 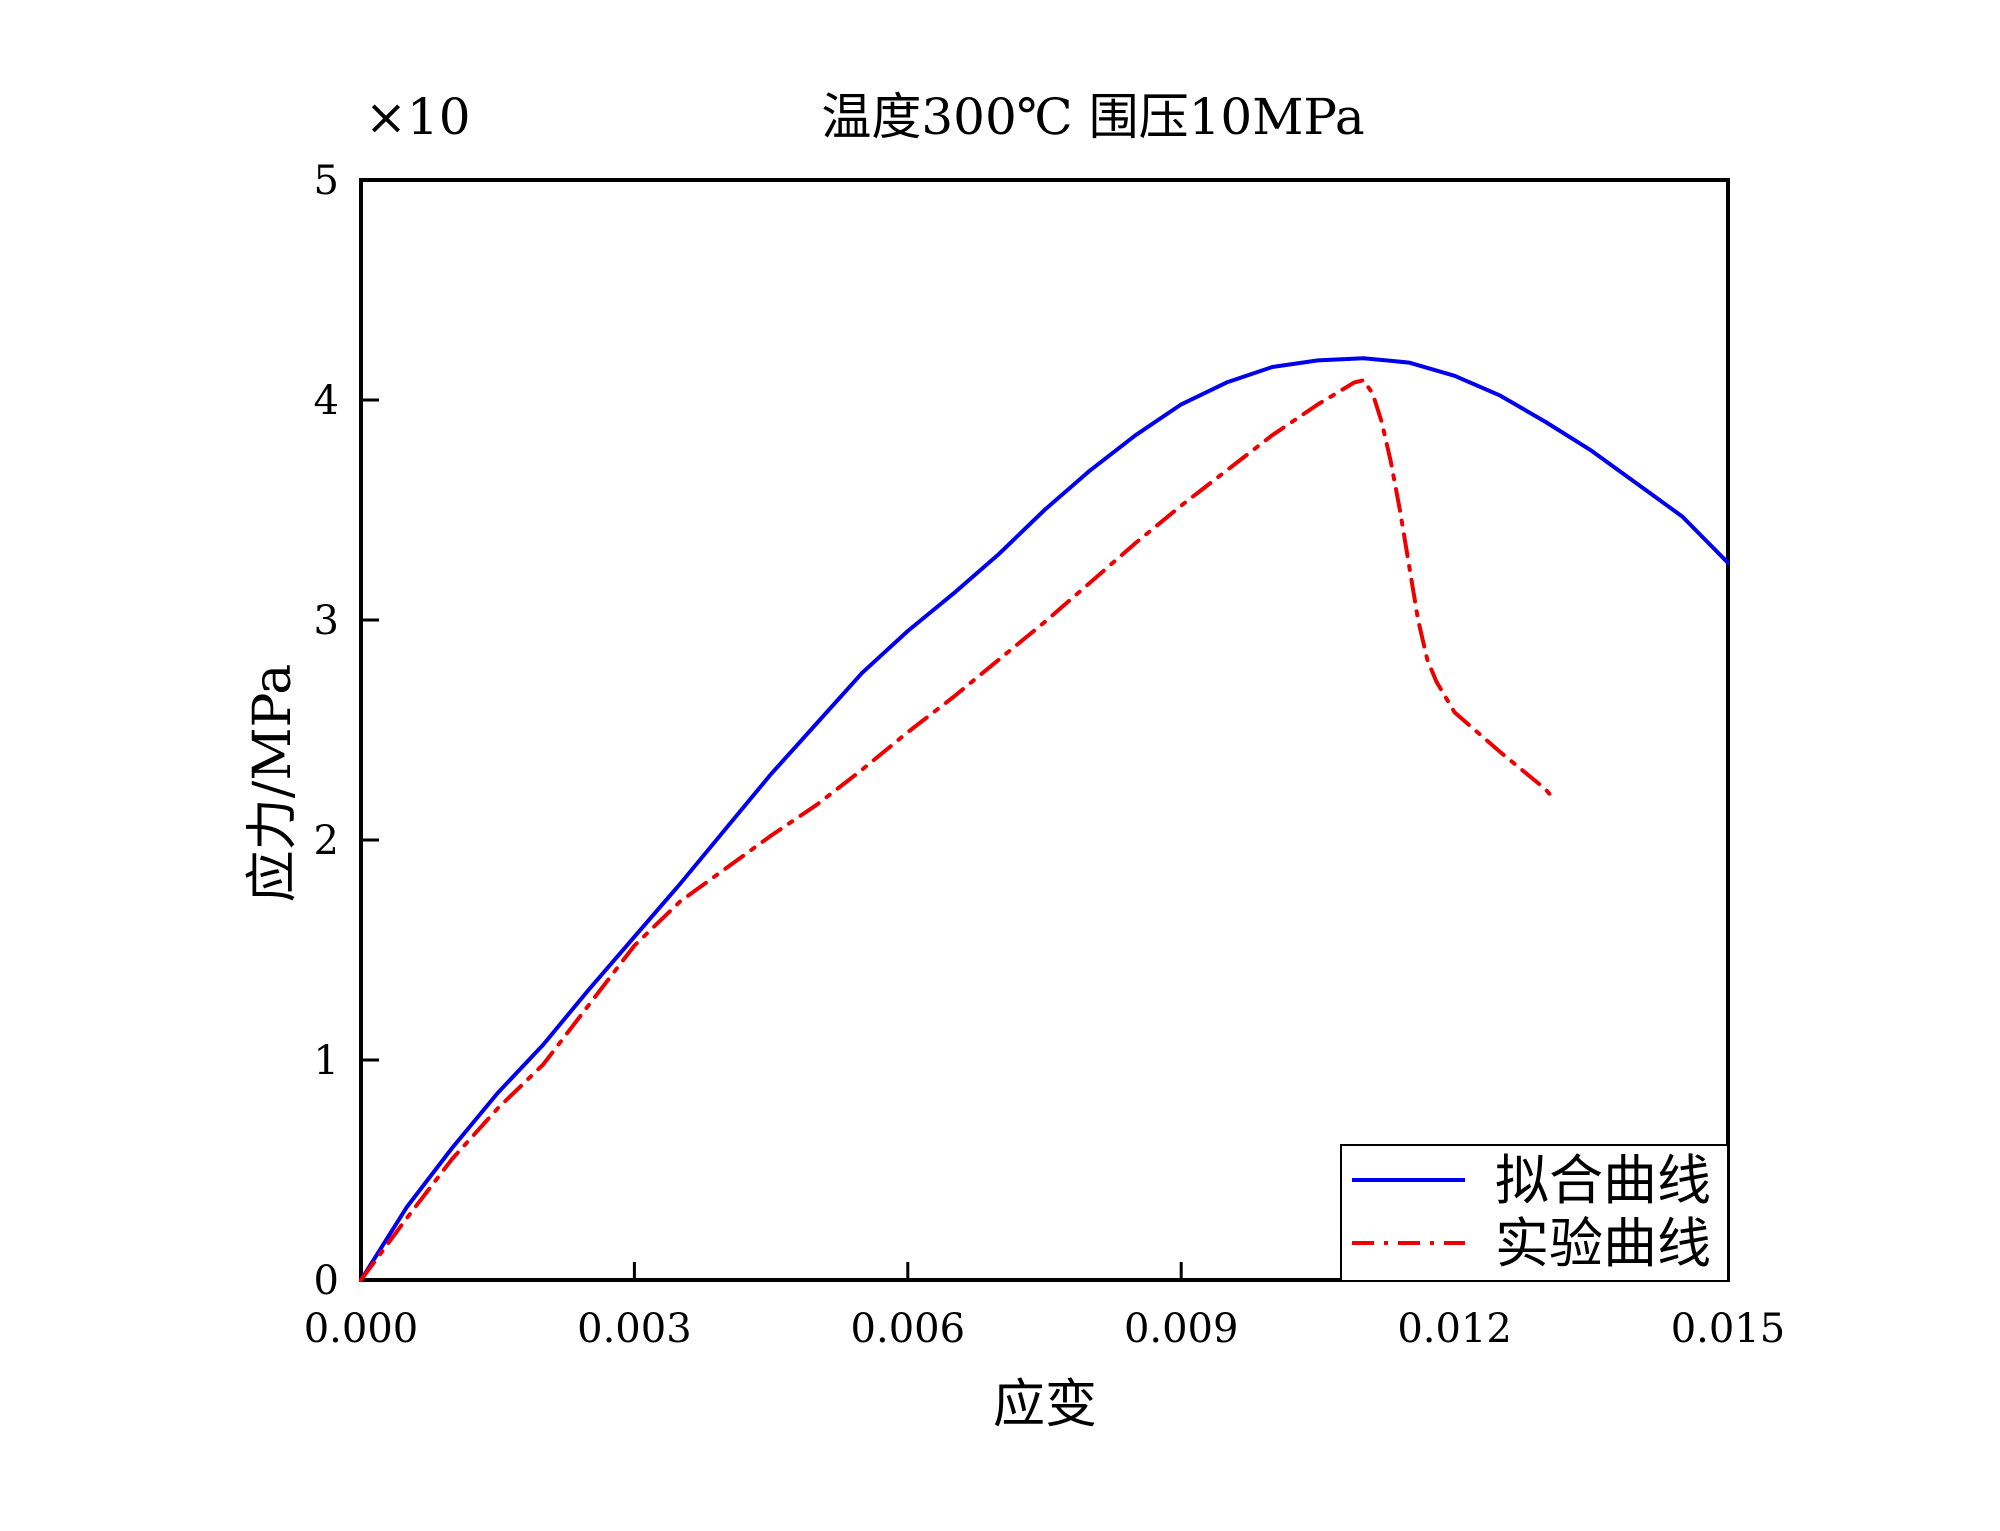 I want to click on legend: 拟合曲线 实验曲线, so click(x=1534, y=1213).